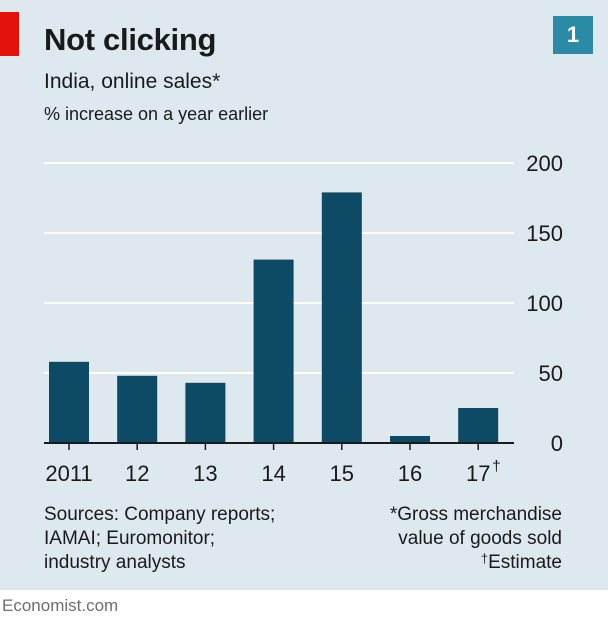 Image resolution: width=608 pixels, height=625 pixels. I want to click on chart-title: Not clicking, so click(130, 39).